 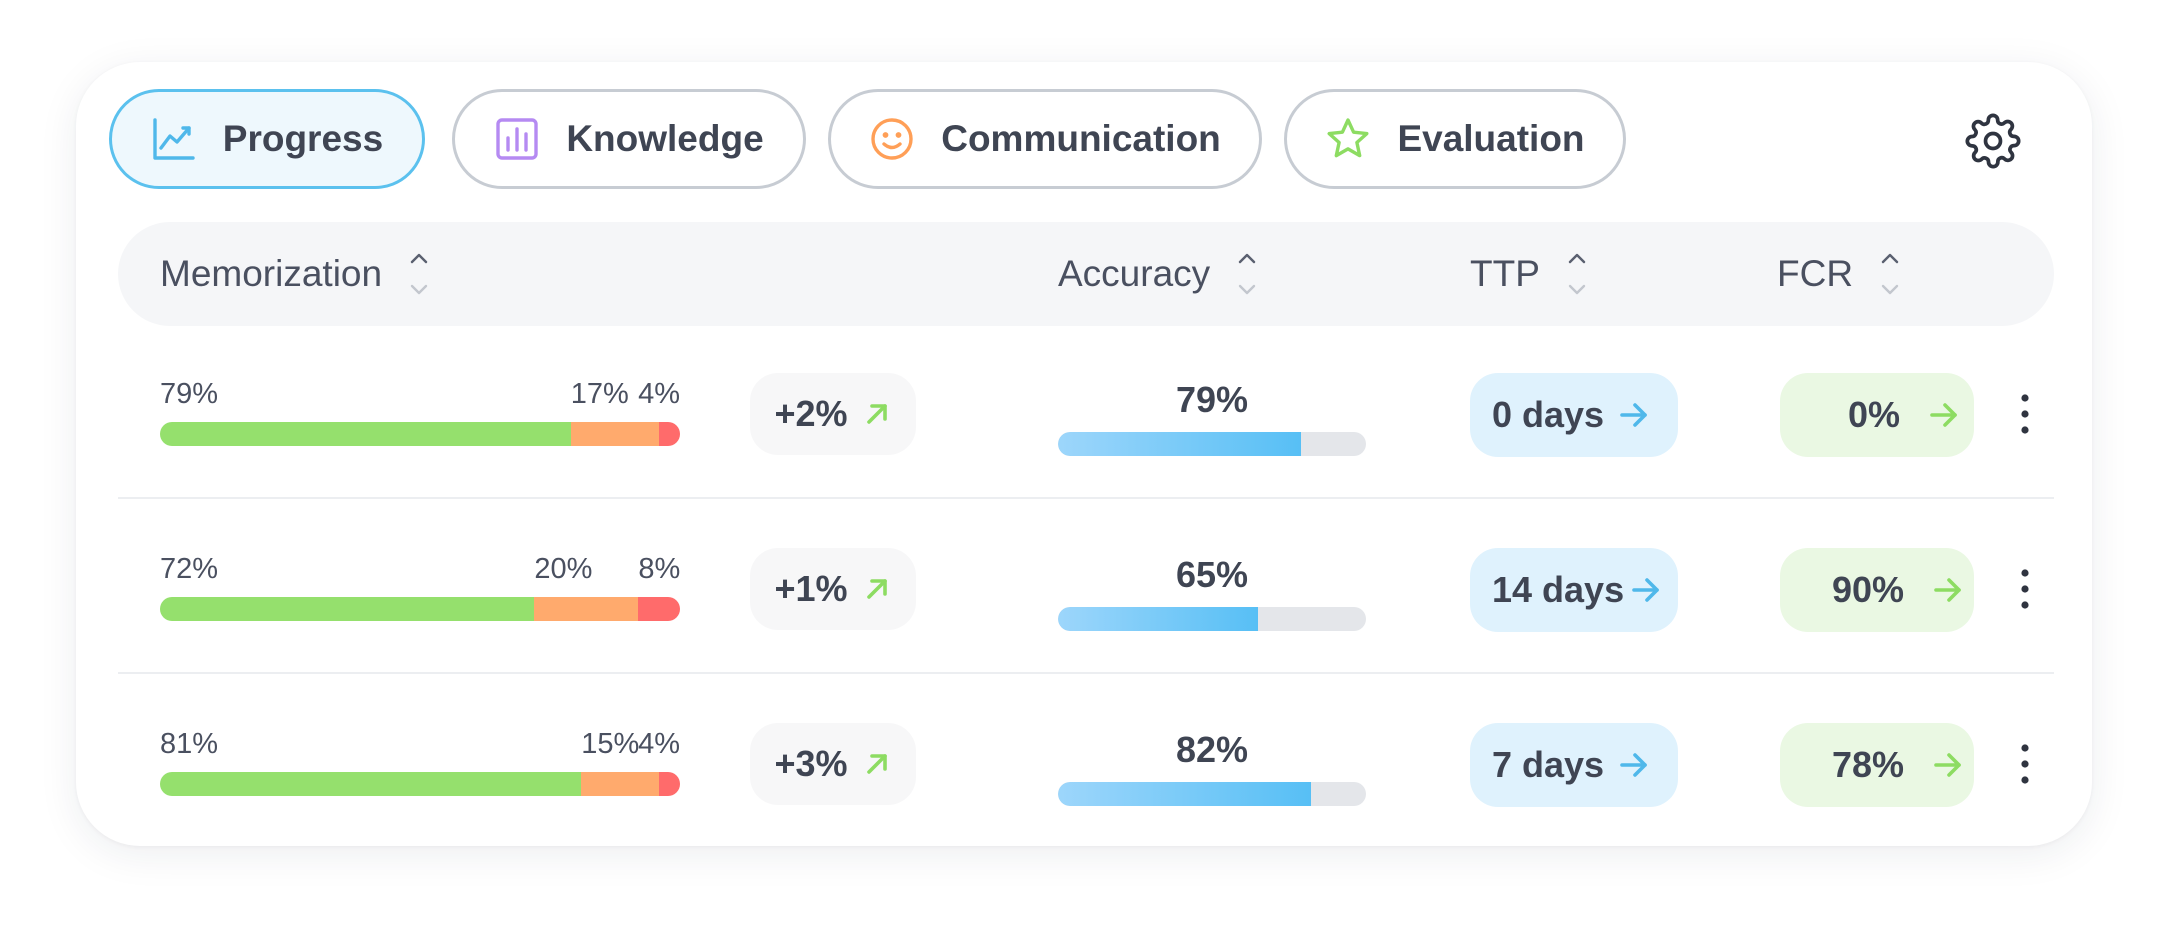 I want to click on fcr-value: 78%, so click(x=1868, y=764).